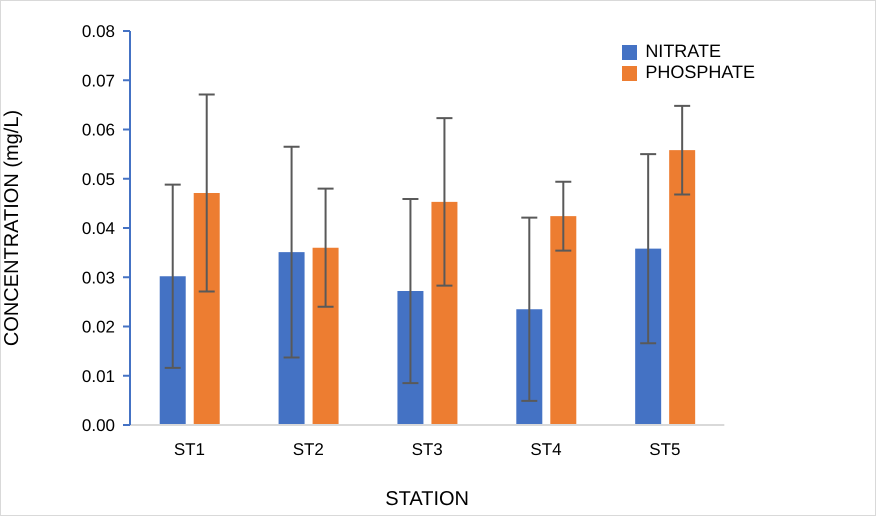 Image resolution: width=876 pixels, height=516 pixels. What do you see at coordinates (700, 72) in the screenshot?
I see `legend-label: PHOSPHATE` at bounding box center [700, 72].